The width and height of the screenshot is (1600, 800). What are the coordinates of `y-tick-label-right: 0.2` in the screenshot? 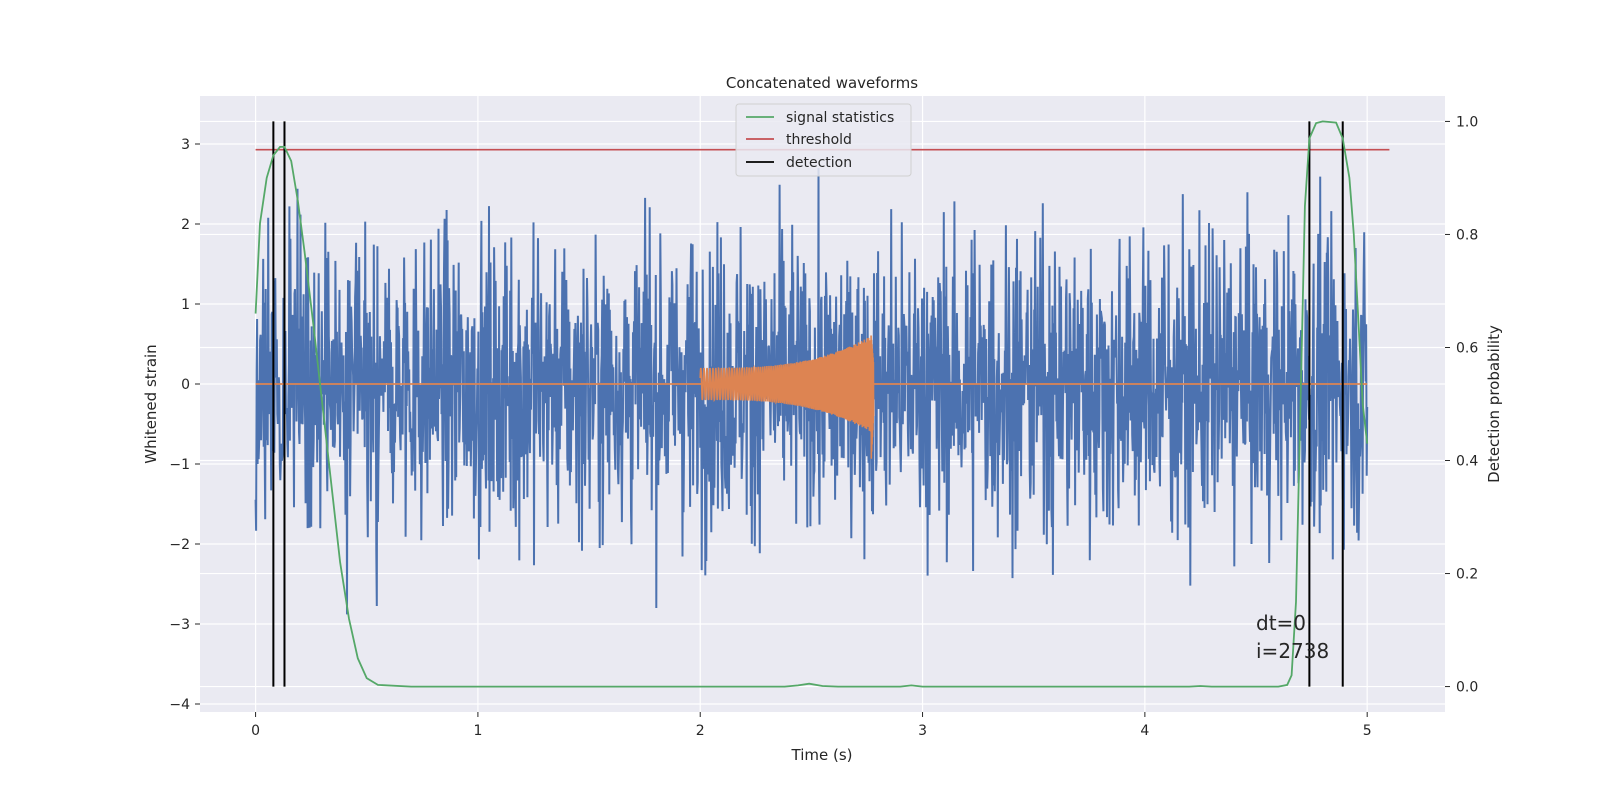 It's located at (1467, 575).